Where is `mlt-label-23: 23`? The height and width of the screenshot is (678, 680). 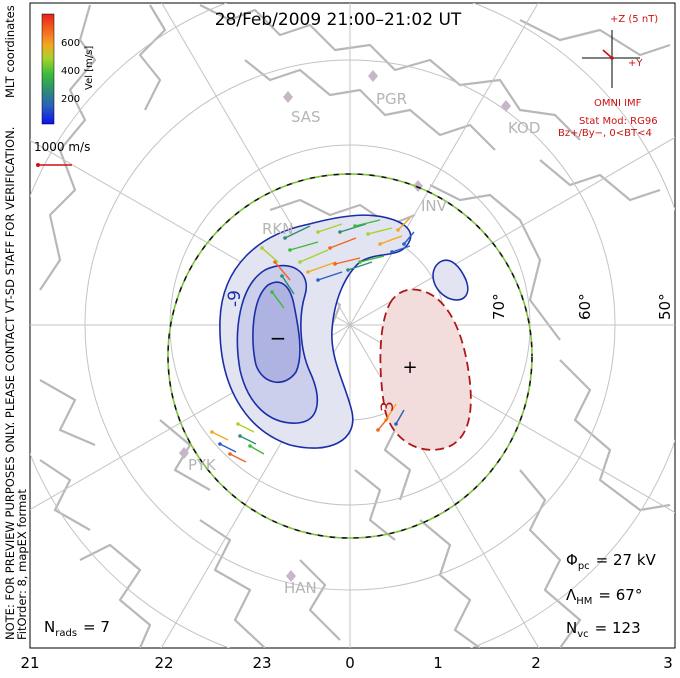
mlt-label-23: 23 is located at coordinates (261, 663).